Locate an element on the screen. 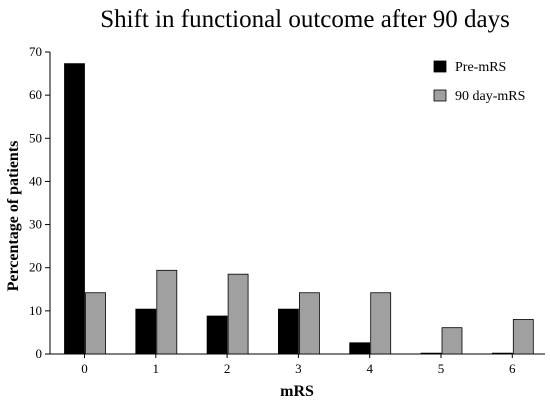 The width and height of the screenshot is (550, 402). y-tick-label: 50 is located at coordinates (35, 137).